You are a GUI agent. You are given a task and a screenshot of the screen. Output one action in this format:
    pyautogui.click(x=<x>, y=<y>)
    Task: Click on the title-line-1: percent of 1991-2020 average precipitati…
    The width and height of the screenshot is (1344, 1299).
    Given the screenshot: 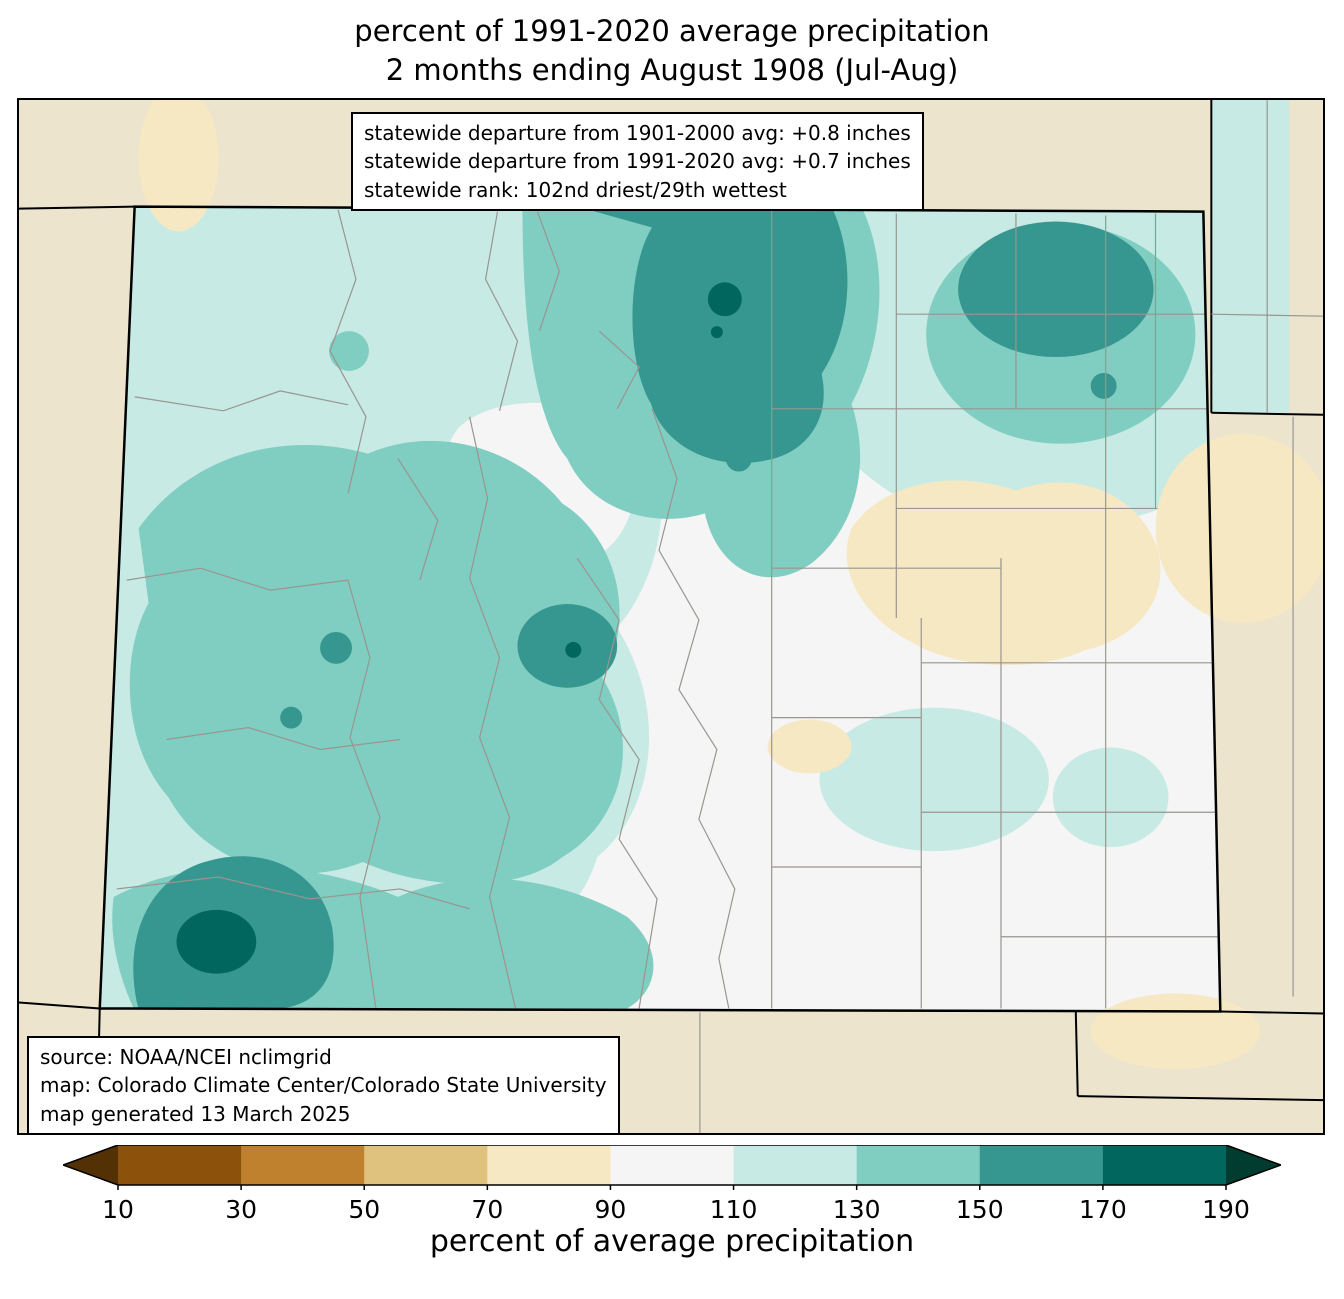 What is the action you would take?
    pyautogui.click(x=672, y=31)
    